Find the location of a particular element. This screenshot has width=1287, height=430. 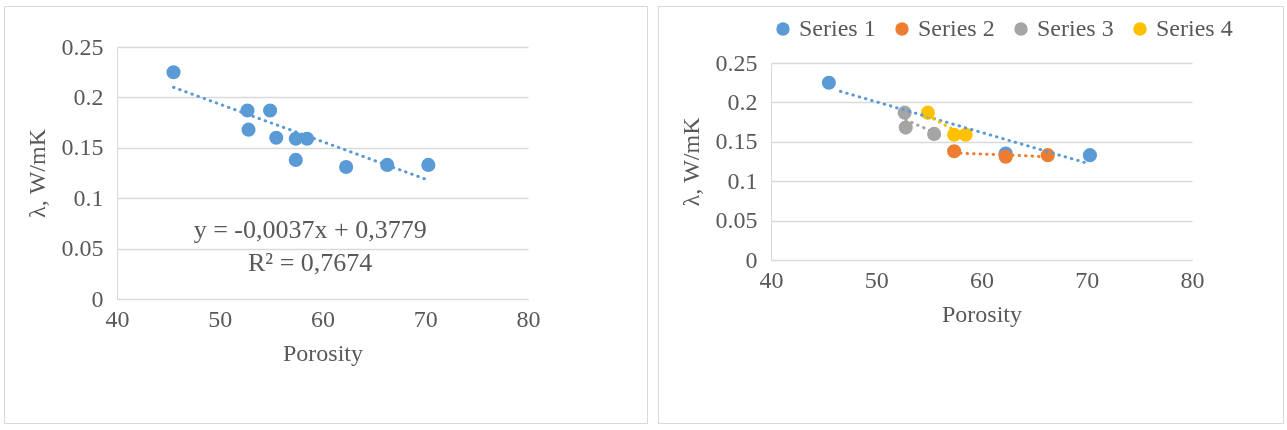

legend-label: Series 4 is located at coordinates (1194, 28).